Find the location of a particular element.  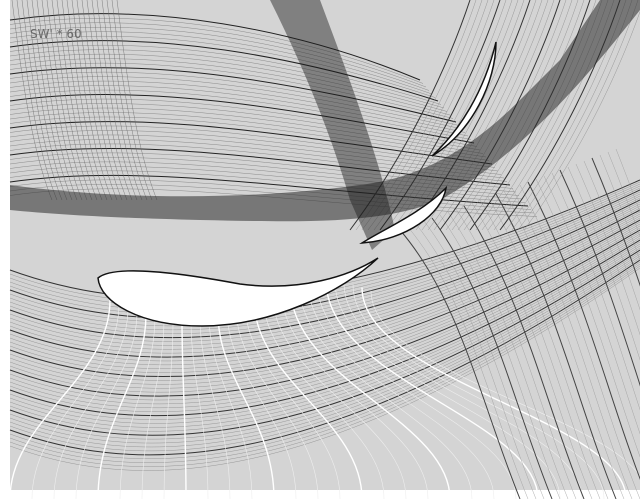

flap-element is located at coordinates (403, 214).